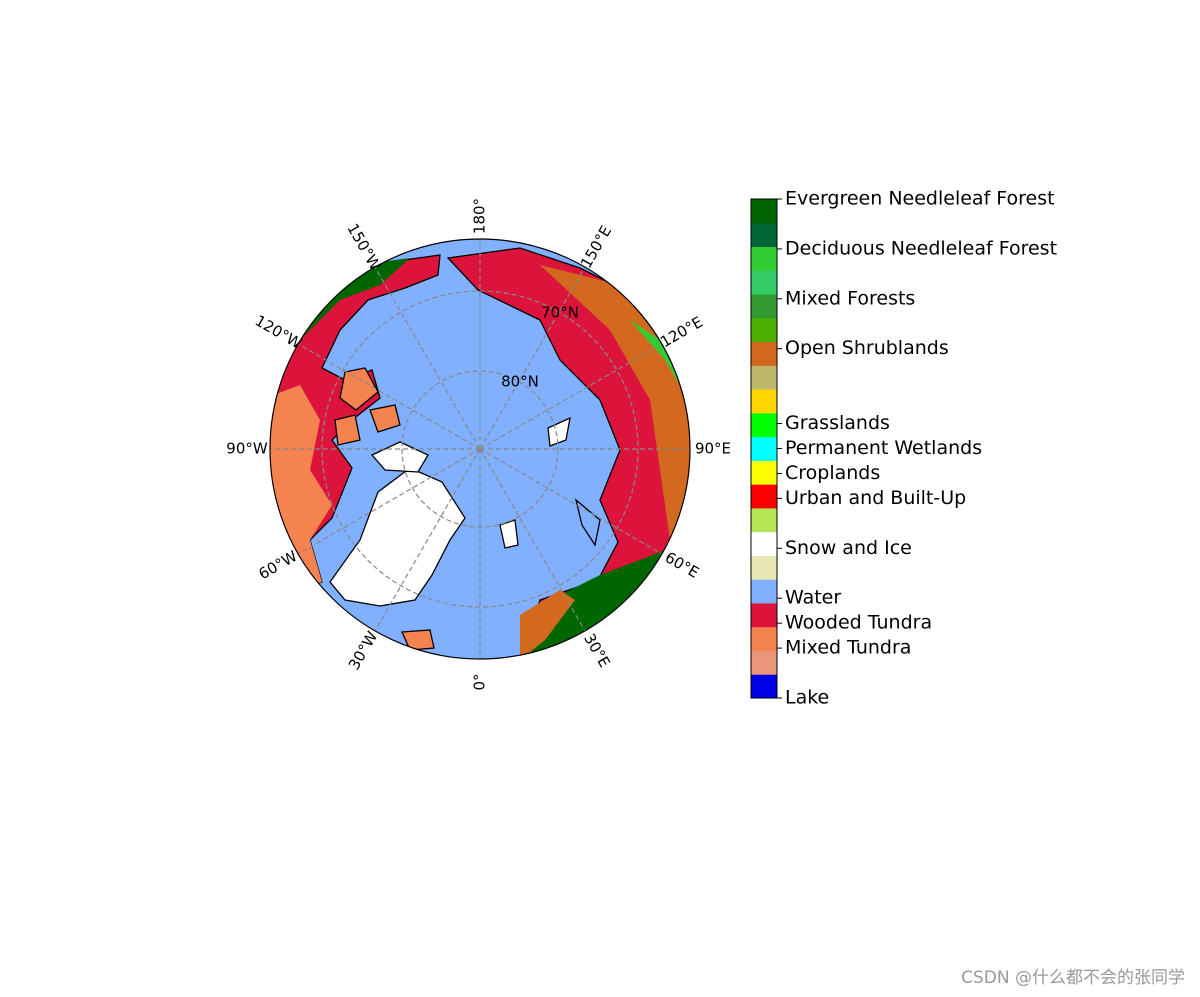  I want to click on greenland, so click(397, 537).